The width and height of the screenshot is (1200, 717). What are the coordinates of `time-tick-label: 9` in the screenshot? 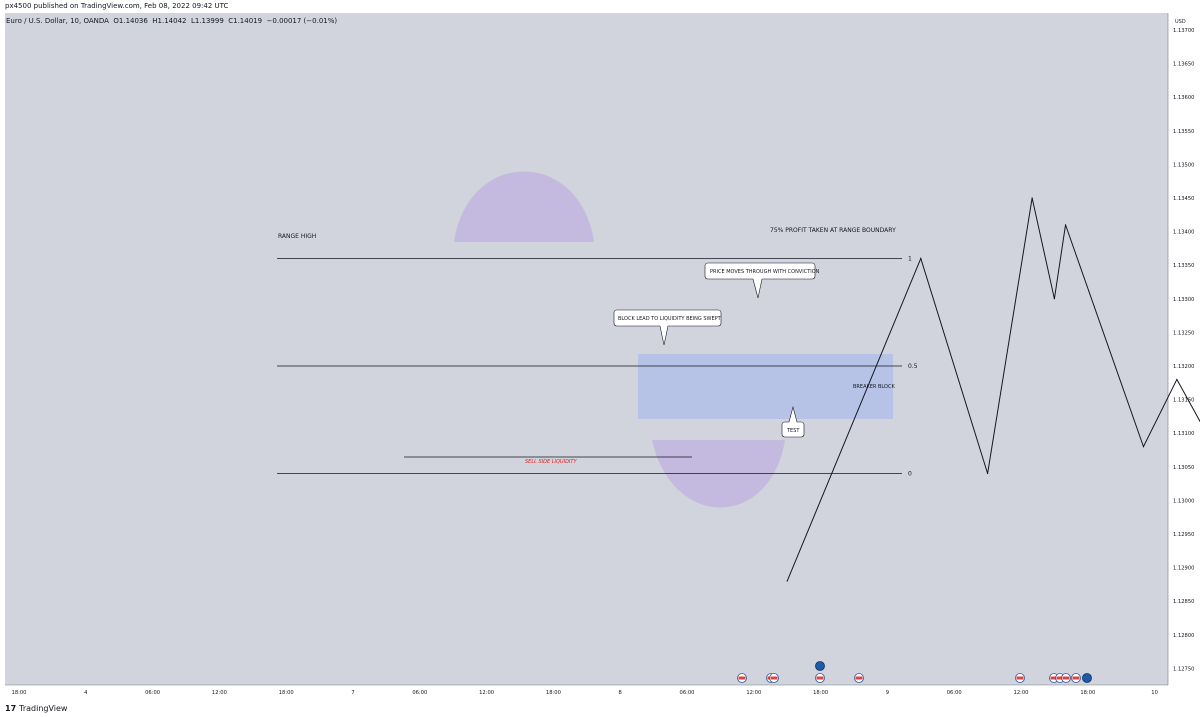 It's located at (887, 693).